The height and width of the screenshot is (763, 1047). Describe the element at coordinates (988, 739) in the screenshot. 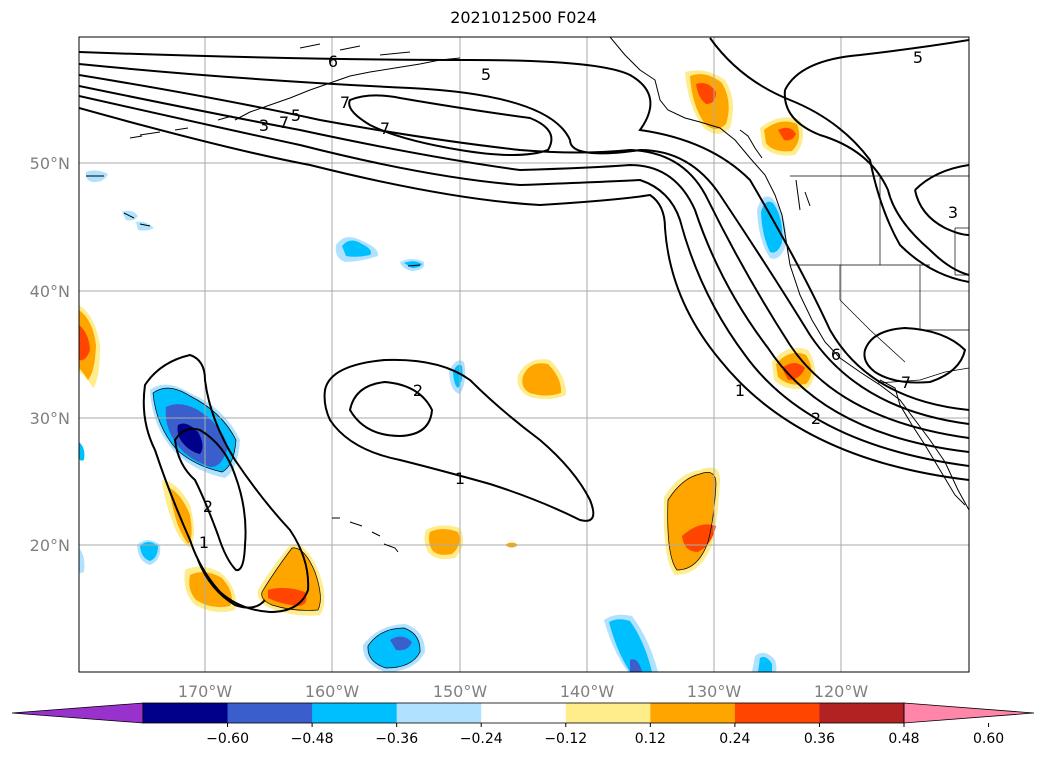

I see `colorbar-tick-label: 0.60` at that location.